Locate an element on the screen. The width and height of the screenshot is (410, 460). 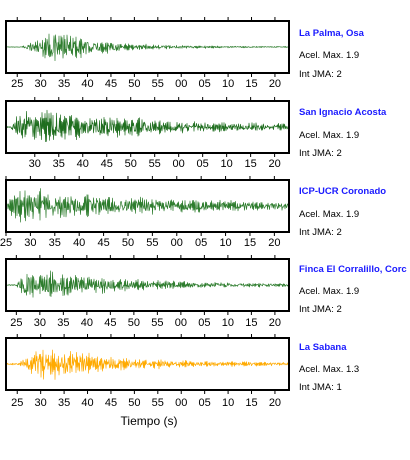
int-jma-label: Int JMA: 1 is located at coordinates (320, 387).